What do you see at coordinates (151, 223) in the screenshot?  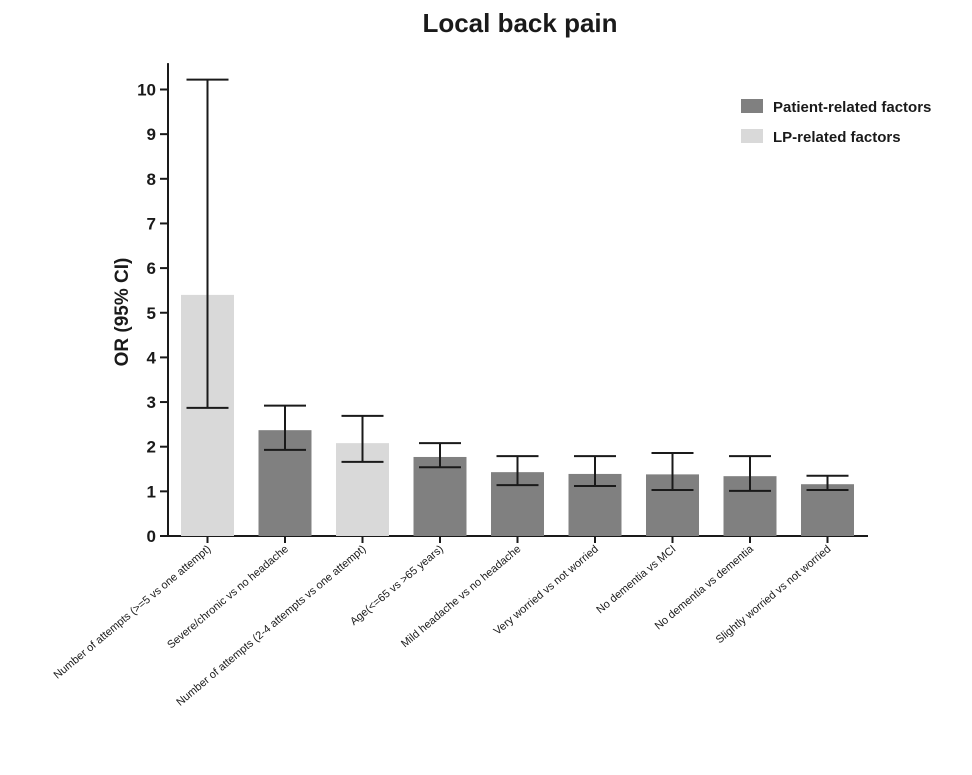 I see `y-tick-label: 7` at bounding box center [151, 223].